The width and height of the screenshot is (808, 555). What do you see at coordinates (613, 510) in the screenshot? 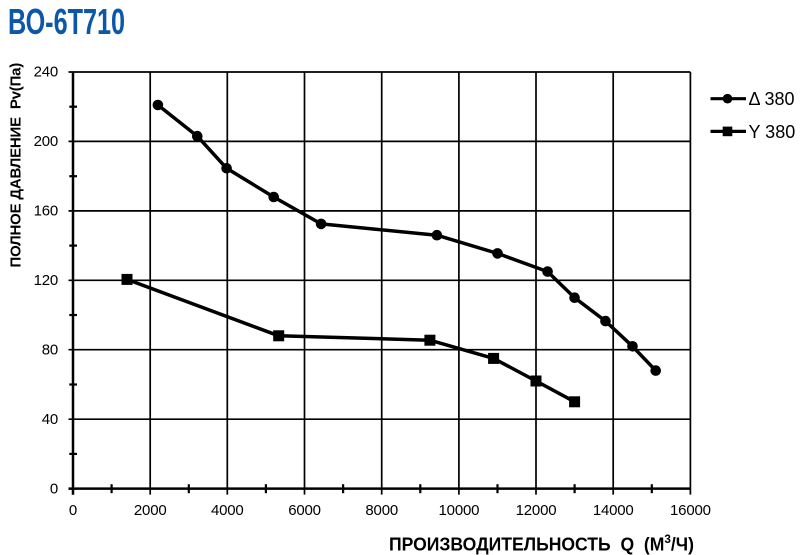
I see `svg-text: 14000` at bounding box center [613, 510].